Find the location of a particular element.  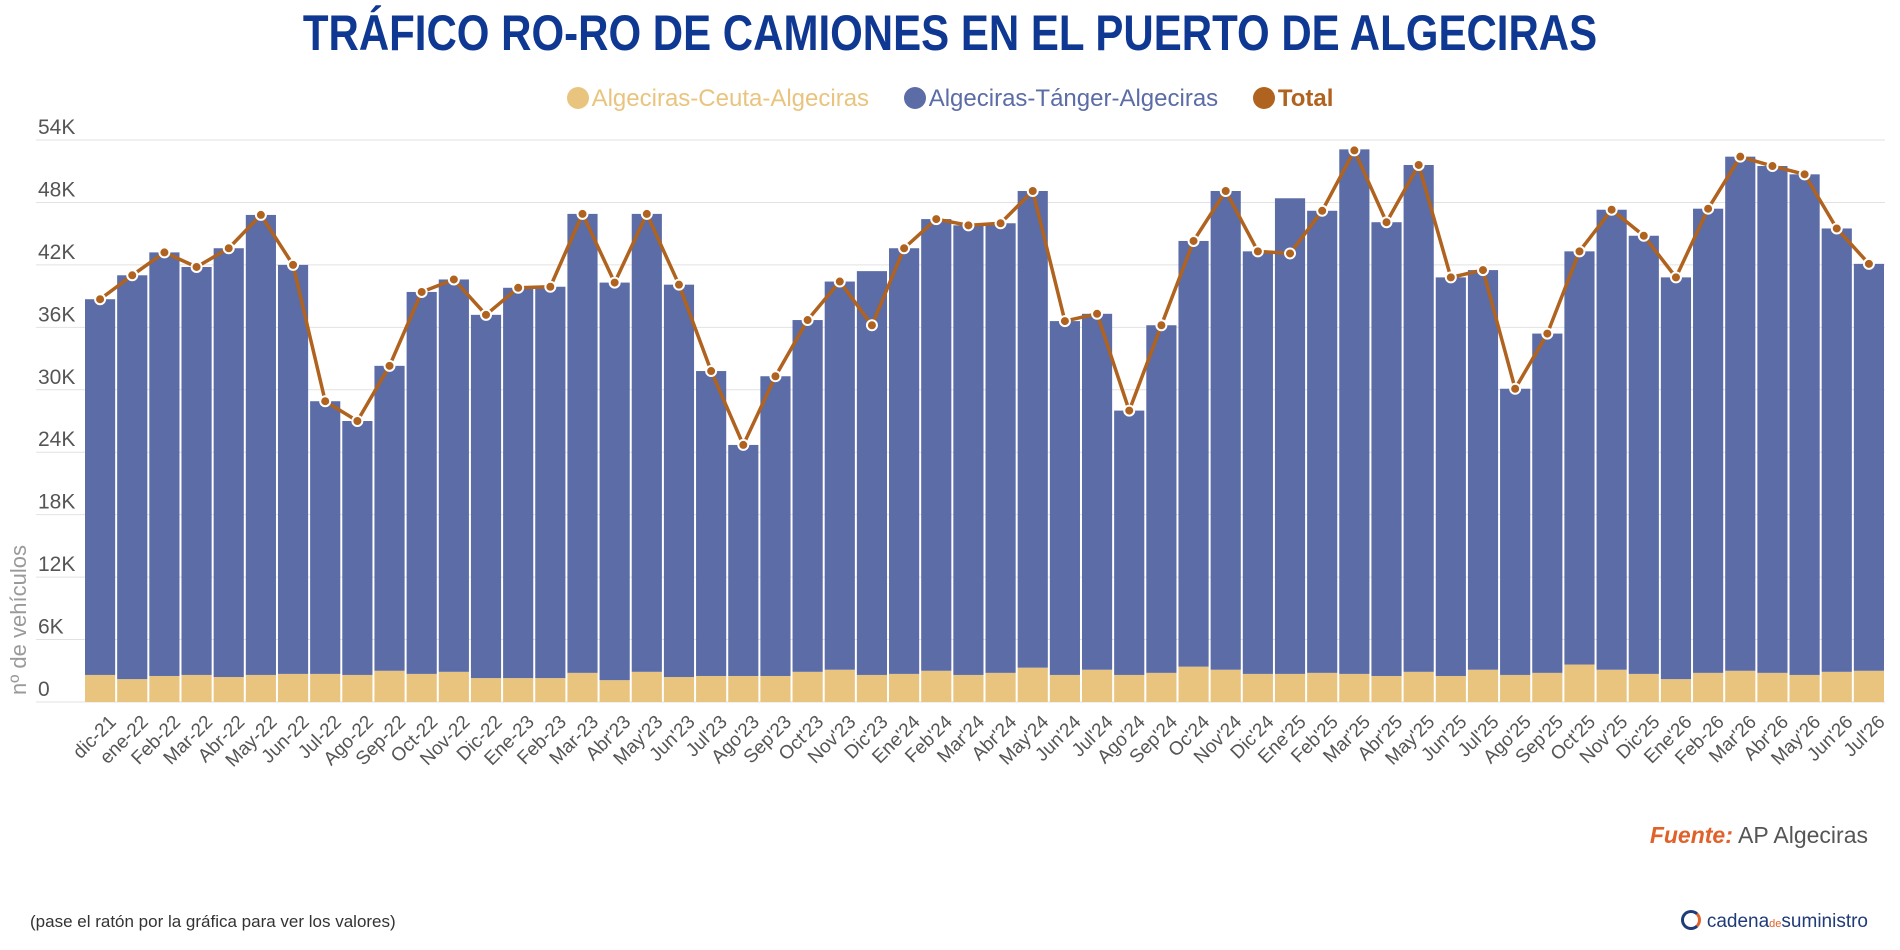

legend-item-tanger: Algeciras-Tánger-Algeciras is located at coordinates (1060, 99).